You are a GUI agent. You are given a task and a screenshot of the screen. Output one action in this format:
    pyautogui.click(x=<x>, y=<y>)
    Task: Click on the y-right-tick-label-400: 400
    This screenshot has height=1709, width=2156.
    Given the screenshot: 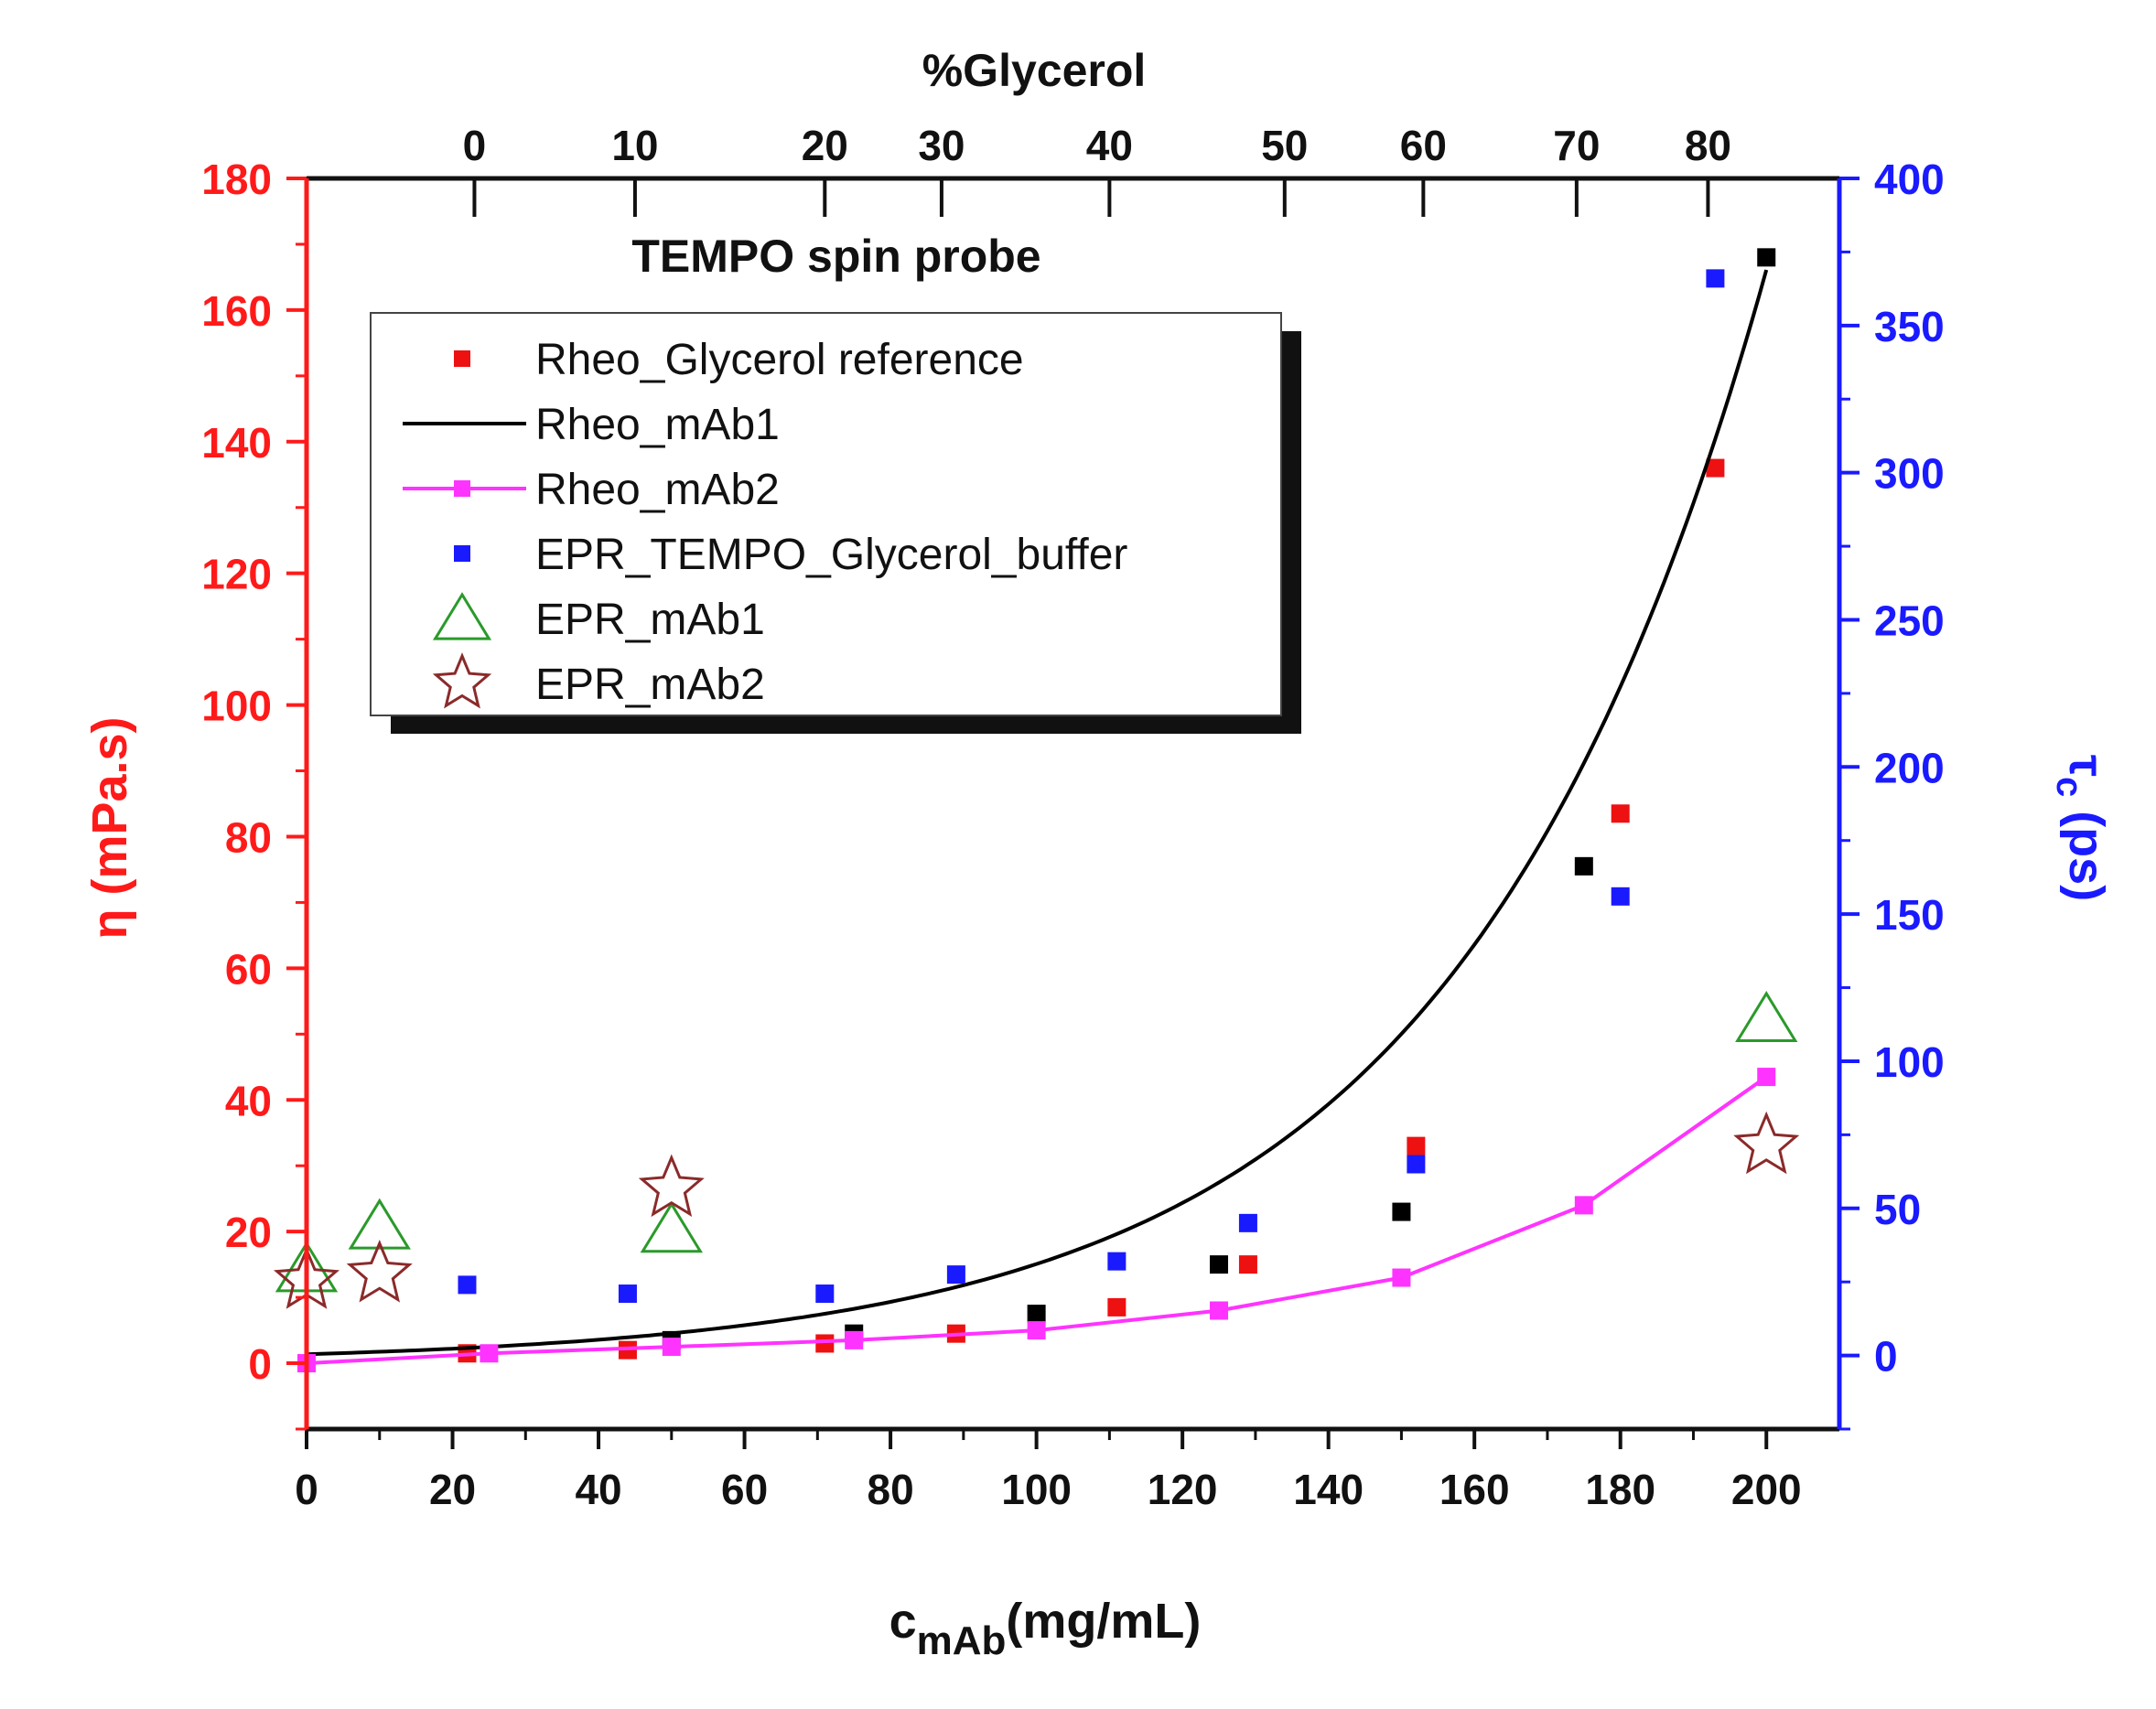 What is the action you would take?
    pyautogui.click(x=1910, y=180)
    